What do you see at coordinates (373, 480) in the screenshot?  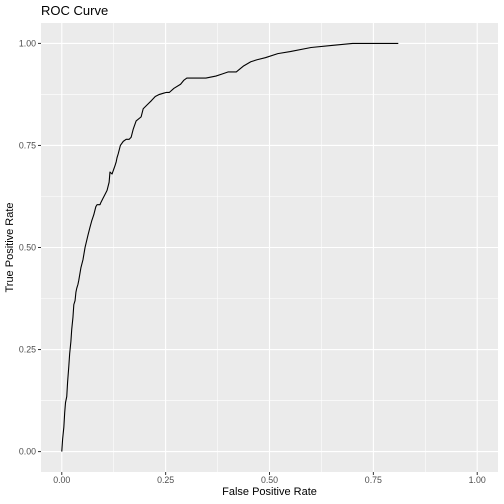 I see `x-tick-label: 0.75` at bounding box center [373, 480].